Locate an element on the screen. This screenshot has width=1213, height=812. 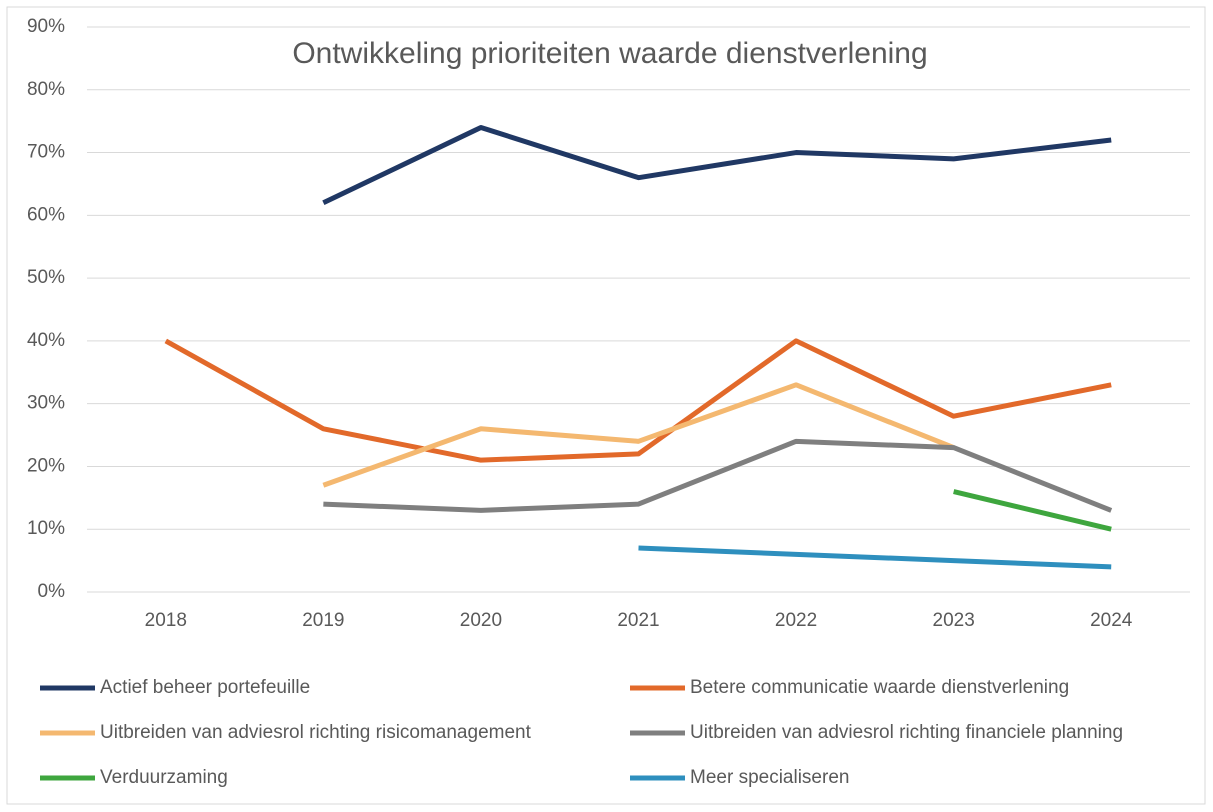
y-tick-label: 60% is located at coordinates (46, 214).